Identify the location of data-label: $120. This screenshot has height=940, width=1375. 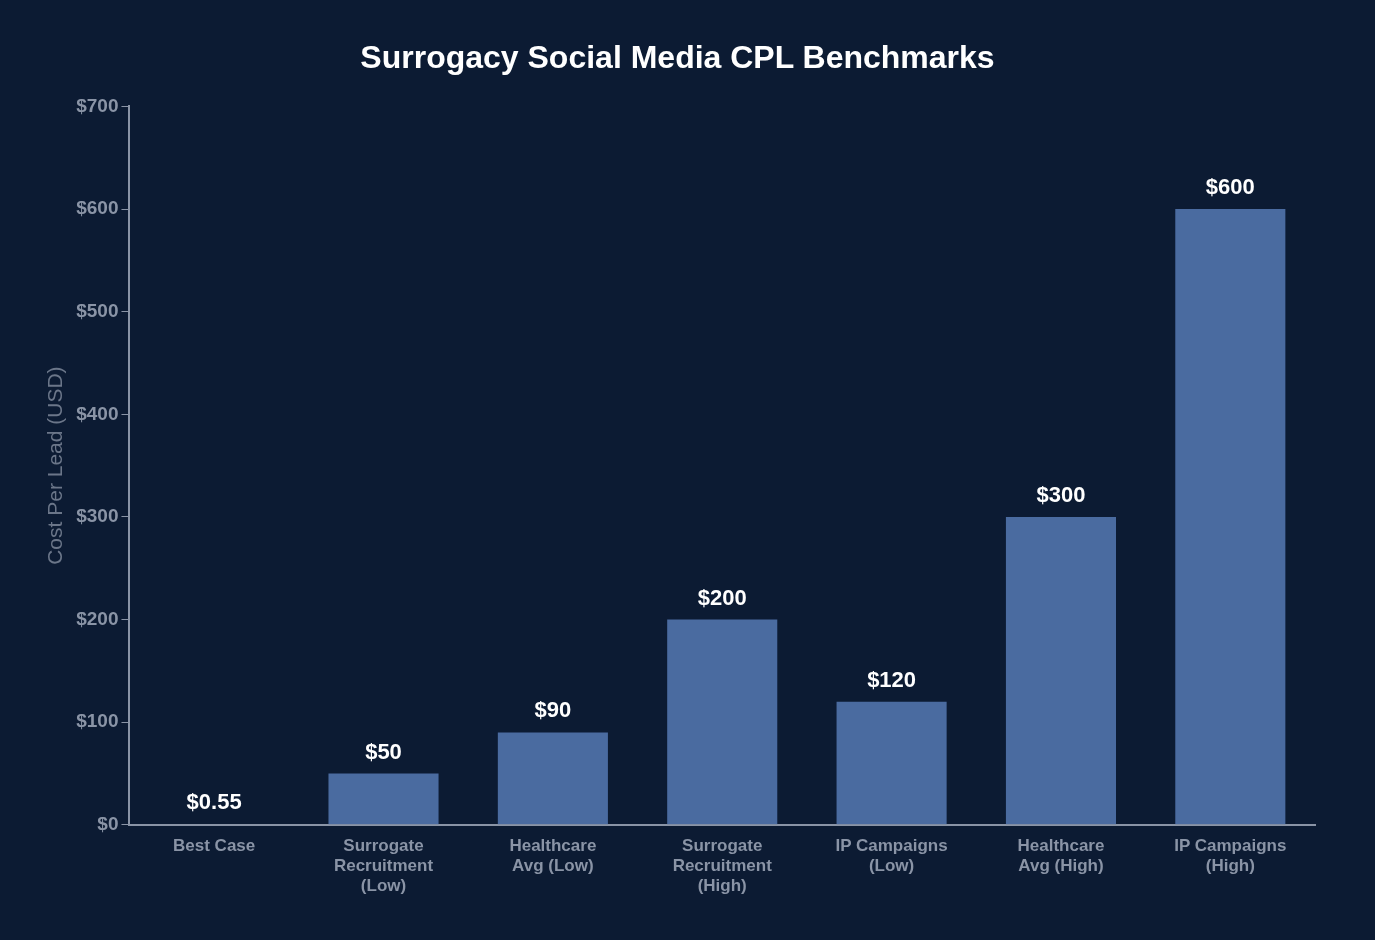
(892, 679).